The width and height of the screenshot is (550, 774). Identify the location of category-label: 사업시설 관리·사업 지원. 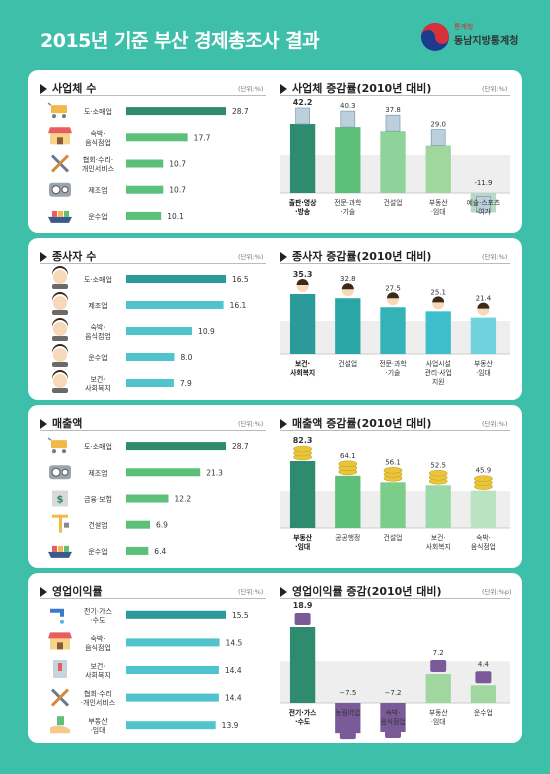
(438, 372).